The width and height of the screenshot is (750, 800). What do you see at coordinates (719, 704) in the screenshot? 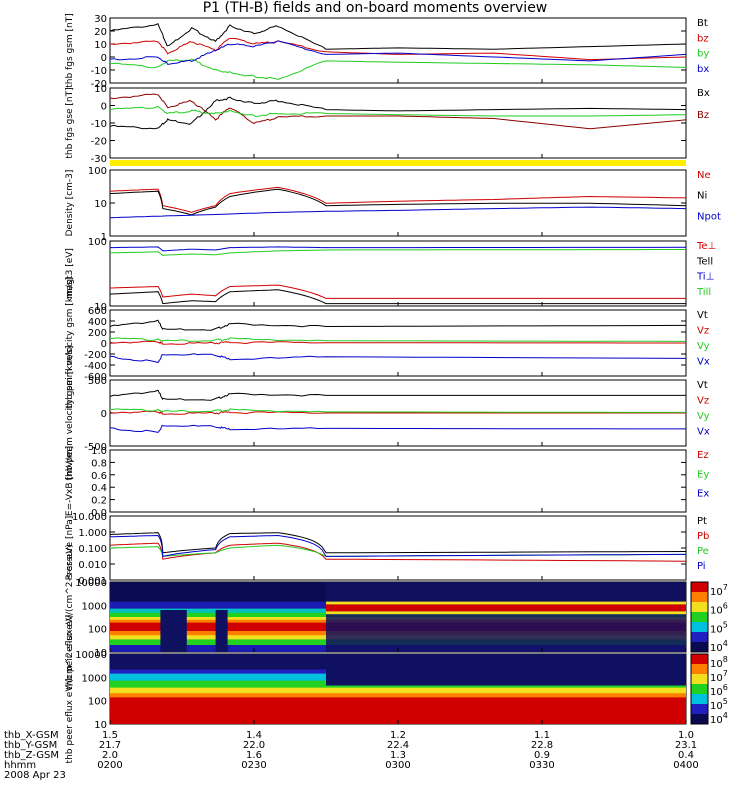
I see `colorbar-tick-label: 10⁵` at bounding box center [719, 704].